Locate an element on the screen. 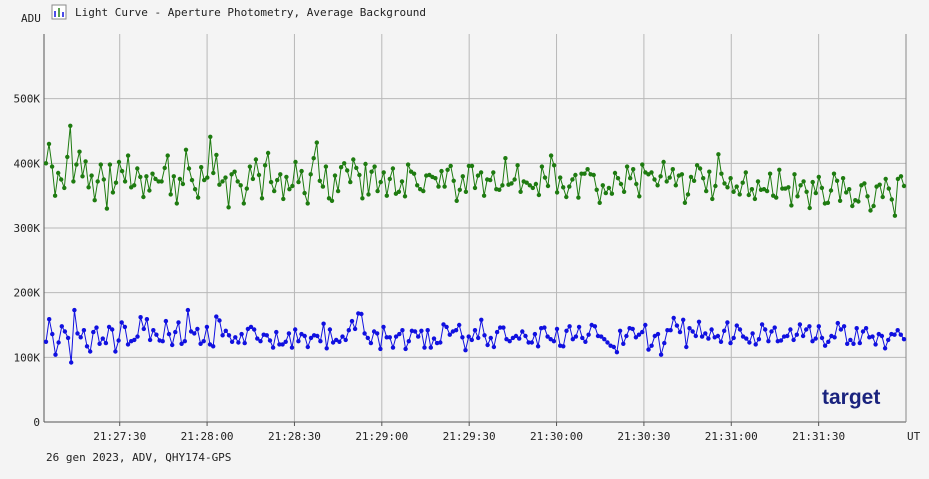  title-icon is located at coordinates (59, 12).